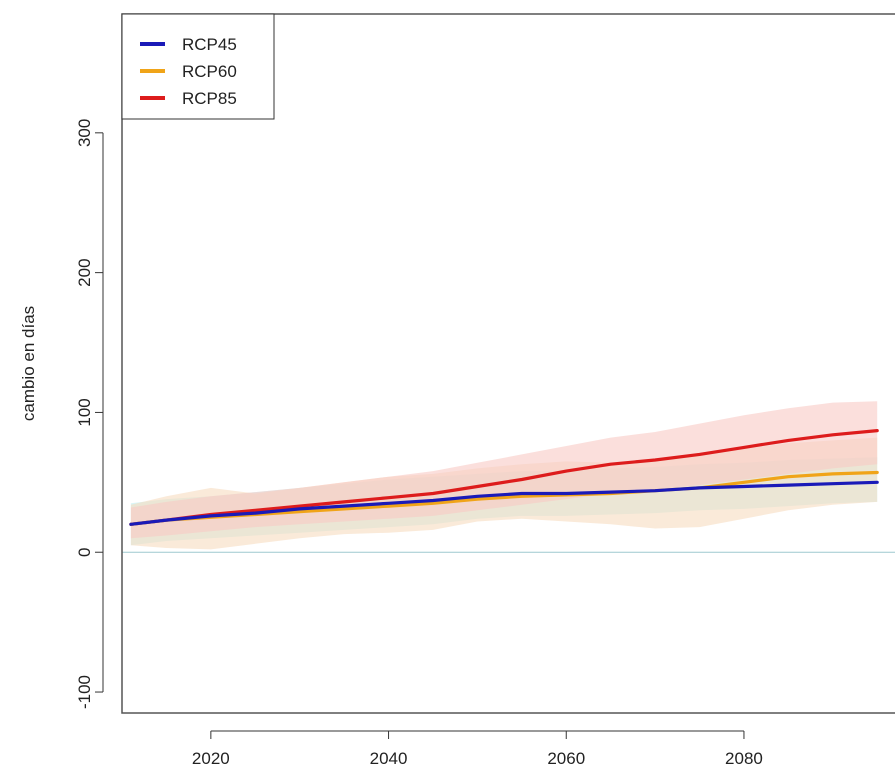 The height and width of the screenshot is (769, 895). What do you see at coordinates (28, 363) in the screenshot?
I see `y-axis-label: cambio en días` at bounding box center [28, 363].